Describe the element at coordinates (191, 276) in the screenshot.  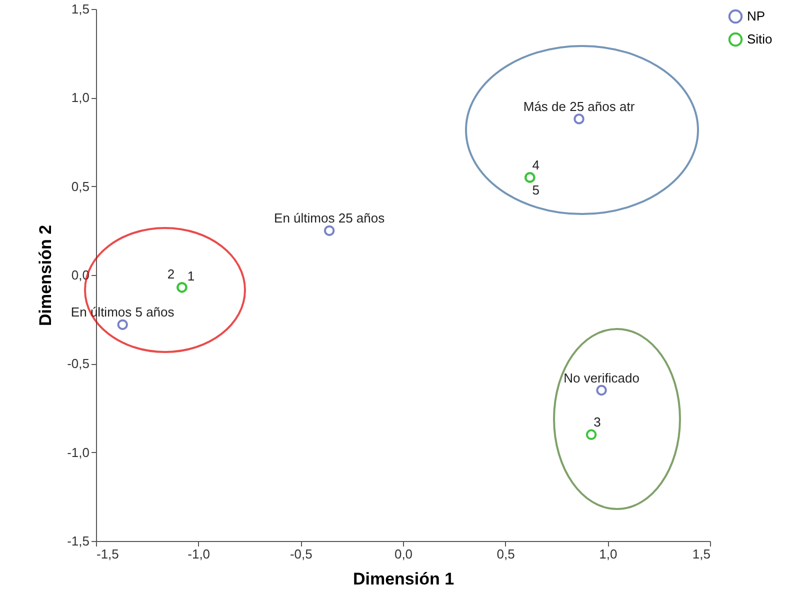
I see `annotation: 1` at that location.